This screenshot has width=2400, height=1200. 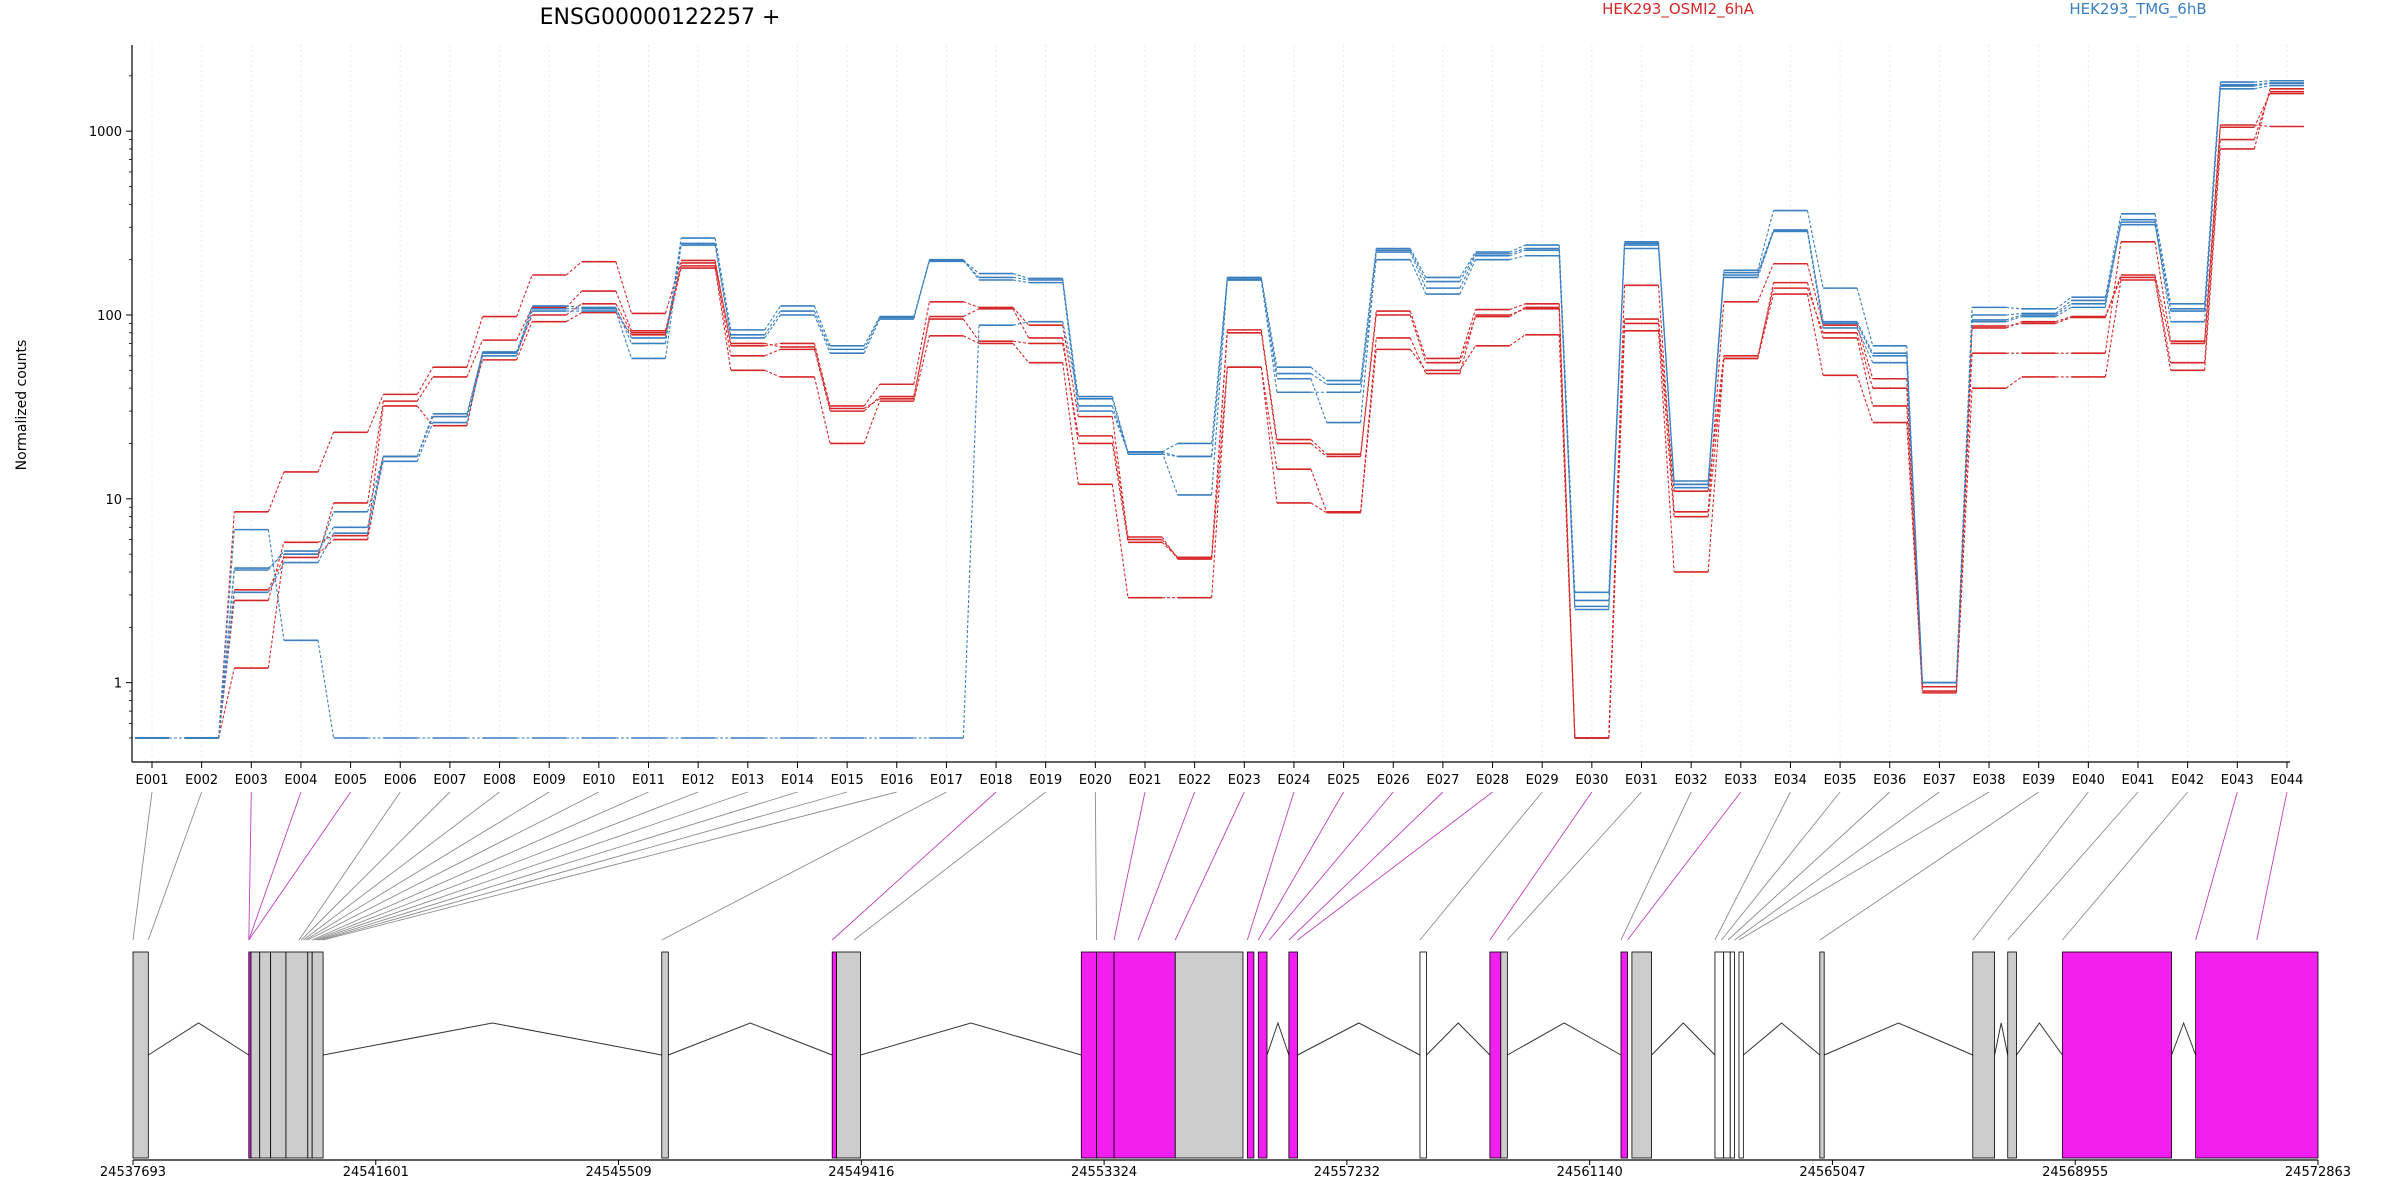 I want to click on connector-E012, so click(x=506, y=866).